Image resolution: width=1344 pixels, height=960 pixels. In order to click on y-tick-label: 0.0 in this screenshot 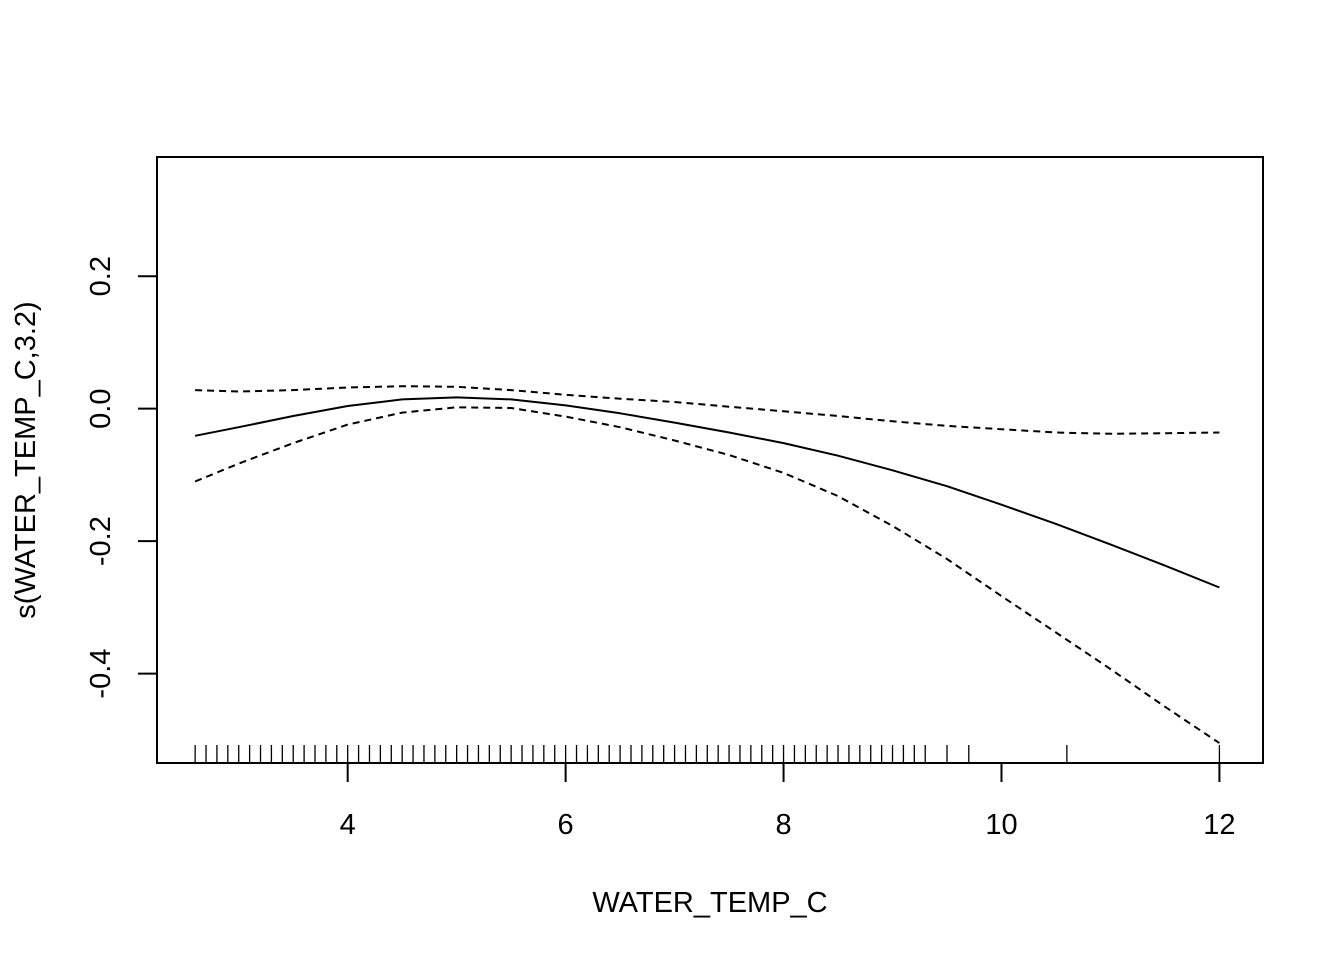, I will do `click(101, 409)`.